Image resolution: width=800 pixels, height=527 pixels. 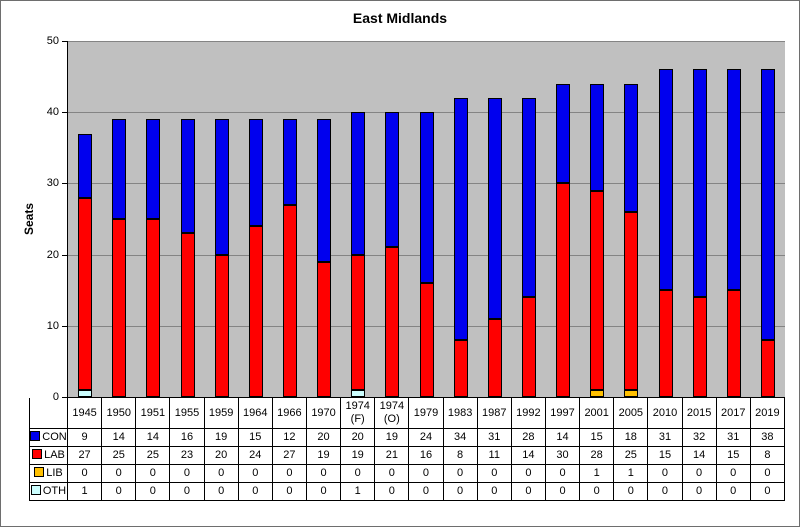 What do you see at coordinates (323, 437) in the screenshot?
I see `value-cell-con-1970: 20` at bounding box center [323, 437].